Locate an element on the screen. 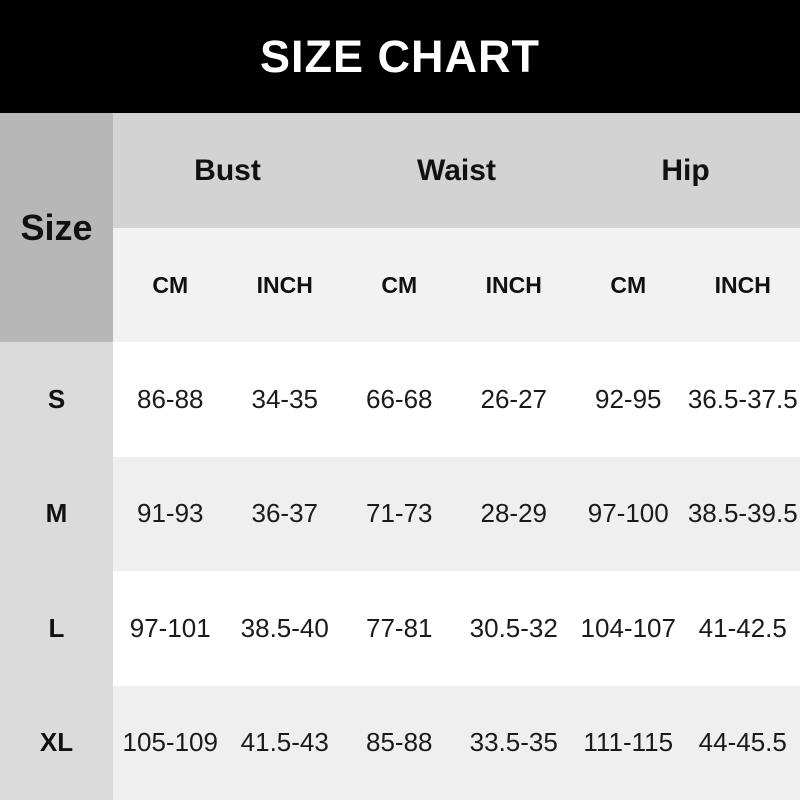  table-cell: 77-81 is located at coordinates (399, 628).